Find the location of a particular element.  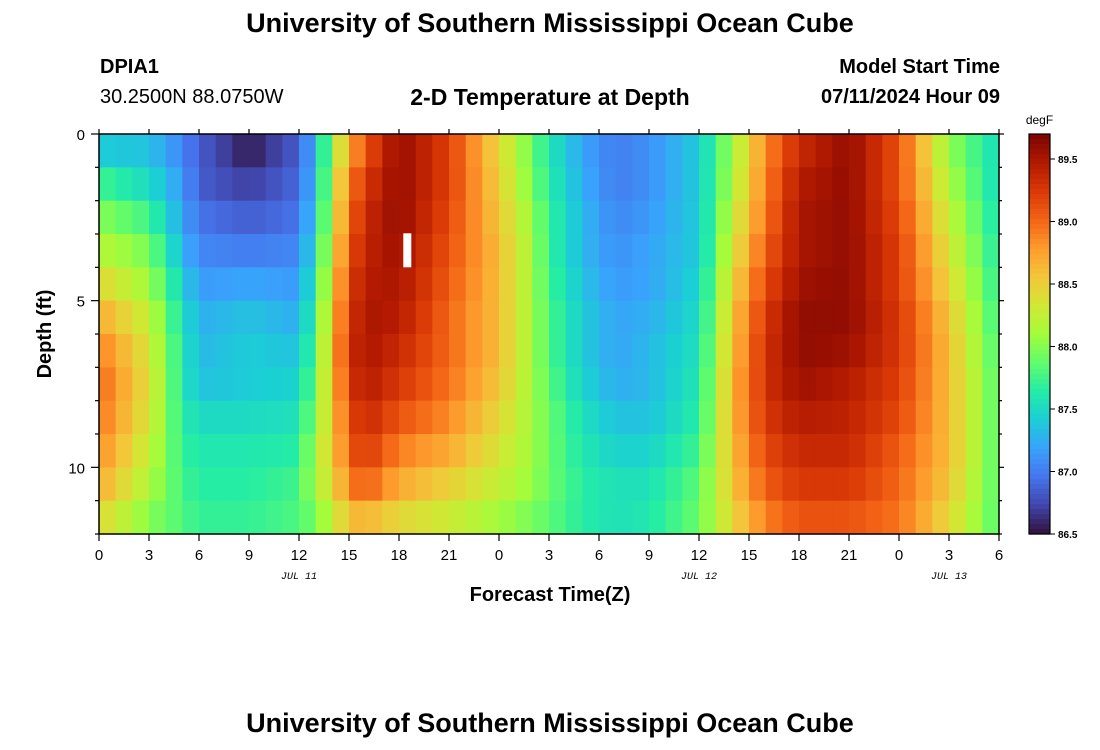

colorbar-tick-label: 87.5 is located at coordinates (1068, 410).